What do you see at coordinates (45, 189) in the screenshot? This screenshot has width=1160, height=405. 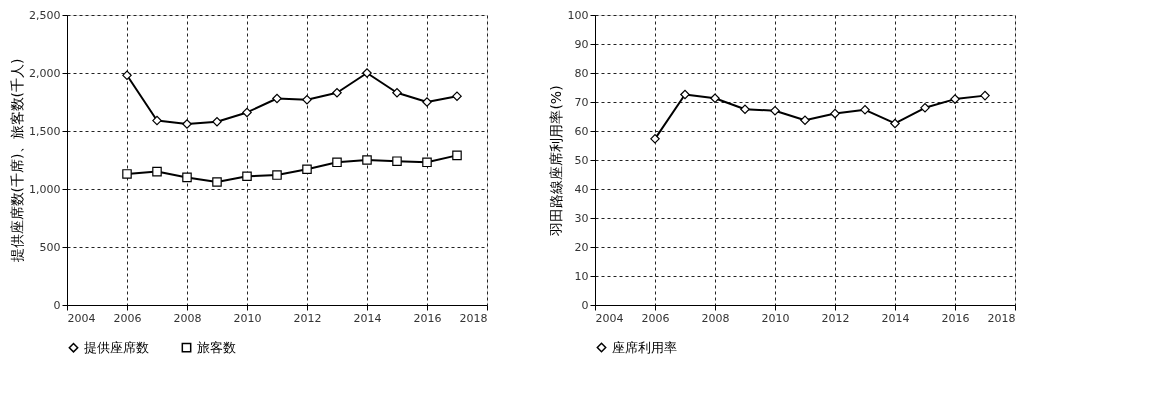 I see `y-tick-label: 1,000` at bounding box center [45, 189].